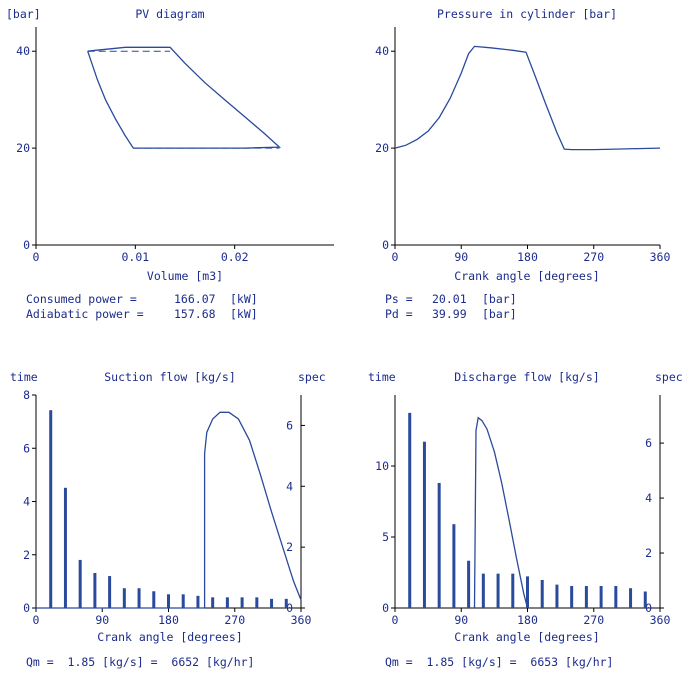 Image resolution: width=692 pixels, height=678 pixels. What do you see at coordinates (382, 377) in the screenshot?
I see `discharge-left-label: time` at bounding box center [382, 377].